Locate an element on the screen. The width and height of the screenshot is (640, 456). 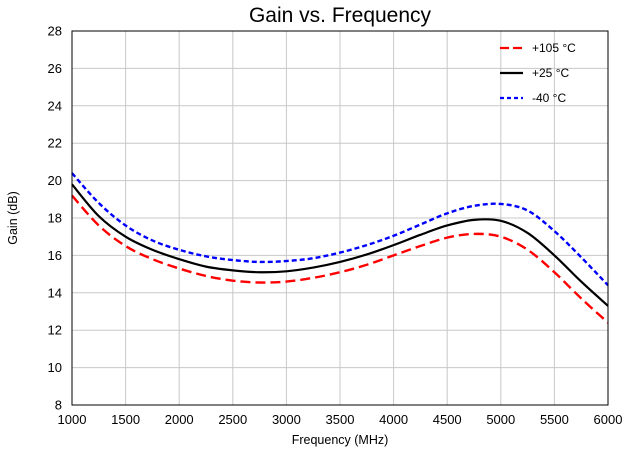
x-tick-label: 4000 is located at coordinates (393, 419).